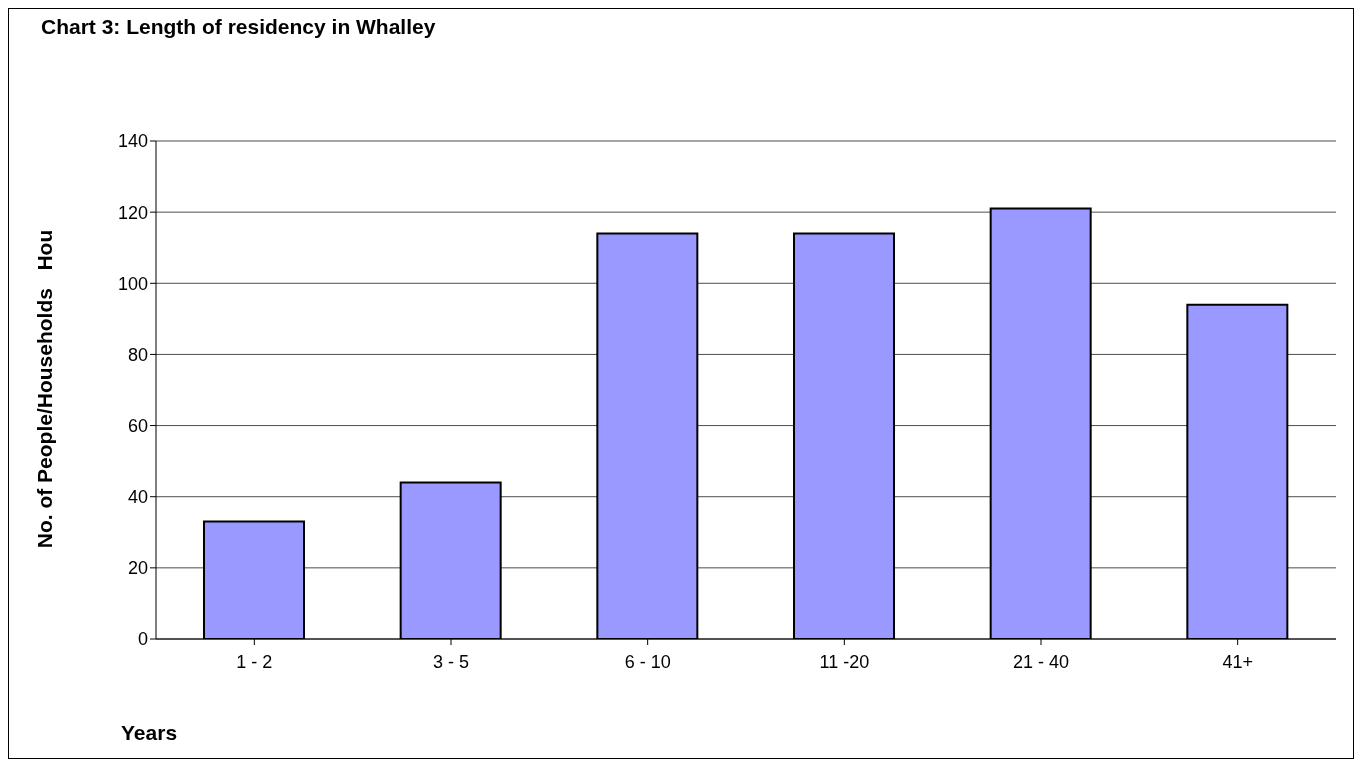  Describe the element at coordinates (238, 27) in the screenshot. I see `chart-title: Chart 3: Length of residency in Whalley` at that location.